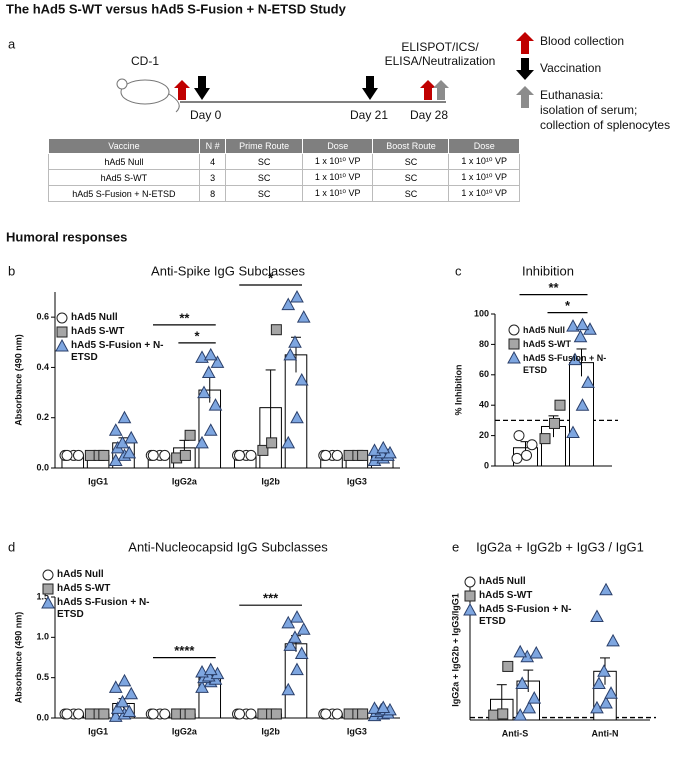 The height and width of the screenshot is (768, 685). I want to click on y-tick-label: 0.4, so click(42, 367).